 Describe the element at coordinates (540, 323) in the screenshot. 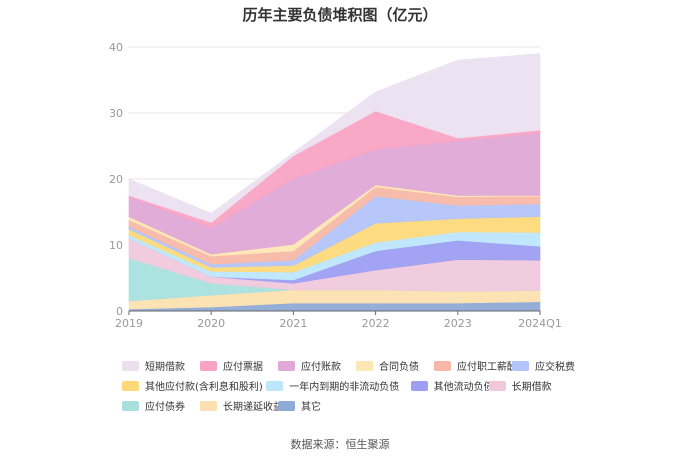

I see `x-tick-label: 2024Q1` at that location.